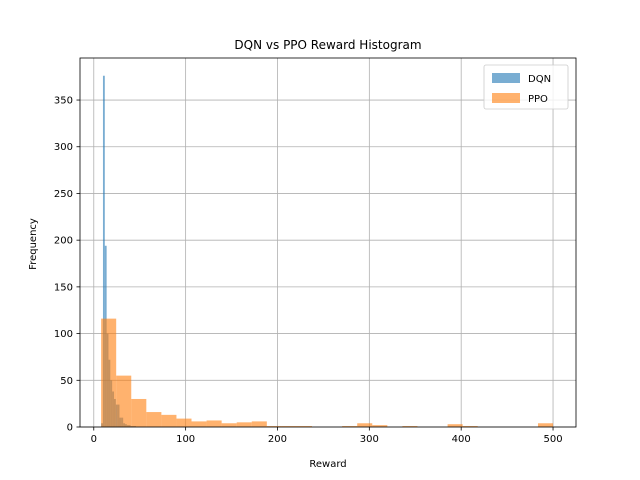 The width and height of the screenshot is (640, 480). Describe the element at coordinates (66, 381) in the screenshot. I see `y-tick-label: 50` at that location.